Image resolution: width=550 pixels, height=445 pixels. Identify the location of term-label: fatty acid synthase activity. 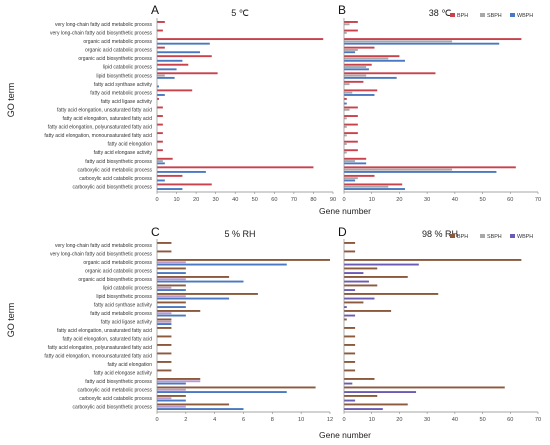
(123, 85).